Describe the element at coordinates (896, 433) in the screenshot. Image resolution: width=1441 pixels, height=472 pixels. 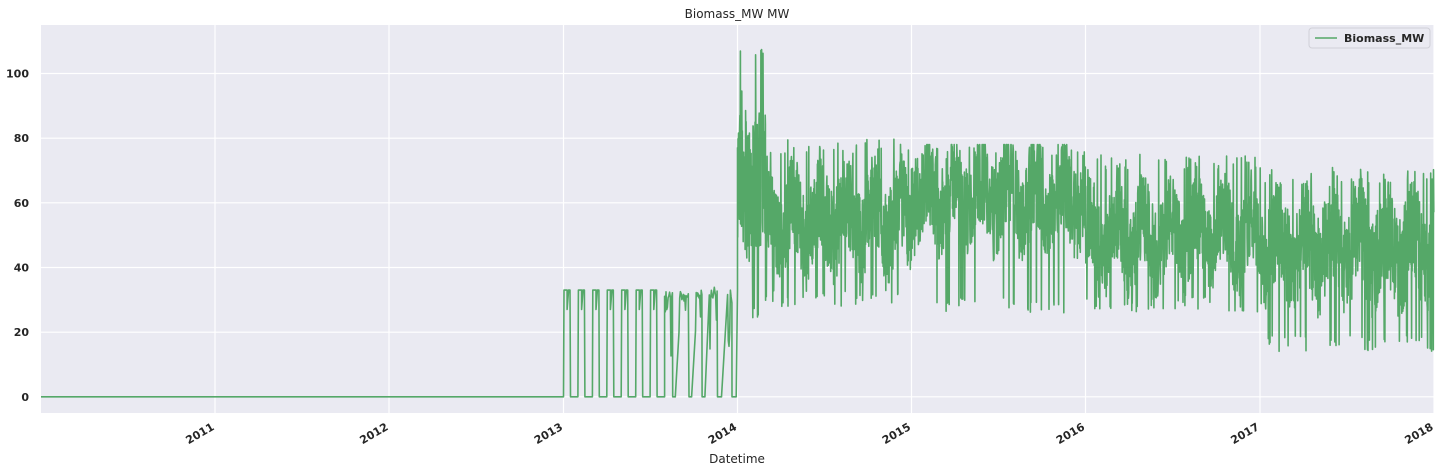
I see `x-tick-label: 2015` at that location.